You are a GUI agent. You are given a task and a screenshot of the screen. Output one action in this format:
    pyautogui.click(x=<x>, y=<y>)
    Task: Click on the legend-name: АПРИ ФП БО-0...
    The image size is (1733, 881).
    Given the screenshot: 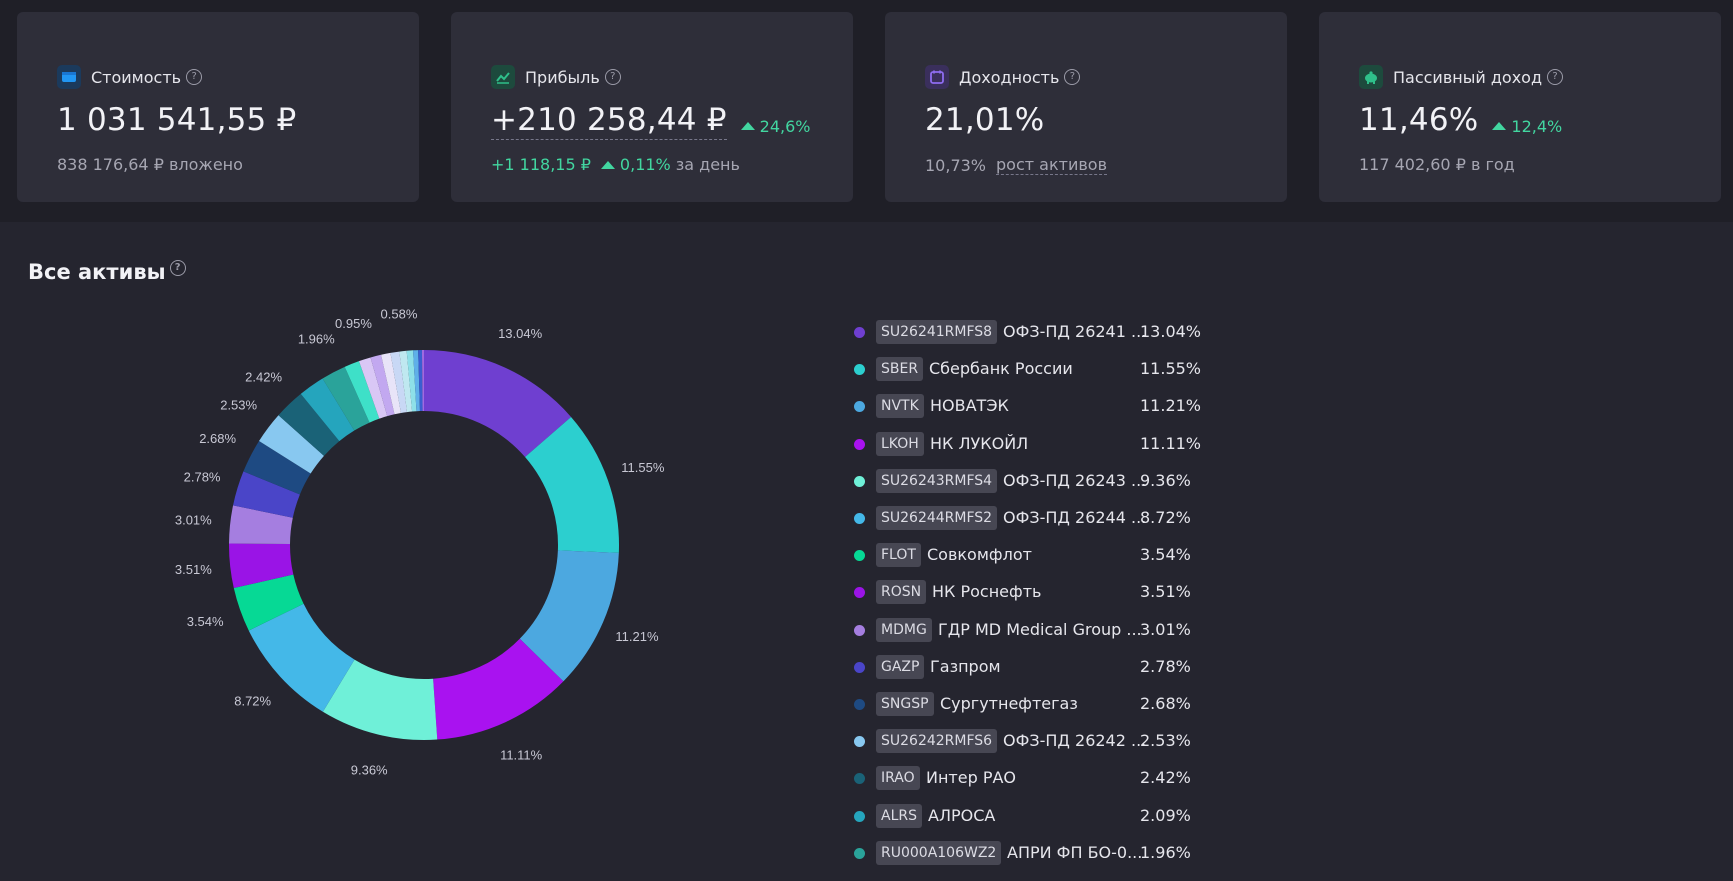 What is the action you would take?
    pyautogui.click(x=1075, y=852)
    